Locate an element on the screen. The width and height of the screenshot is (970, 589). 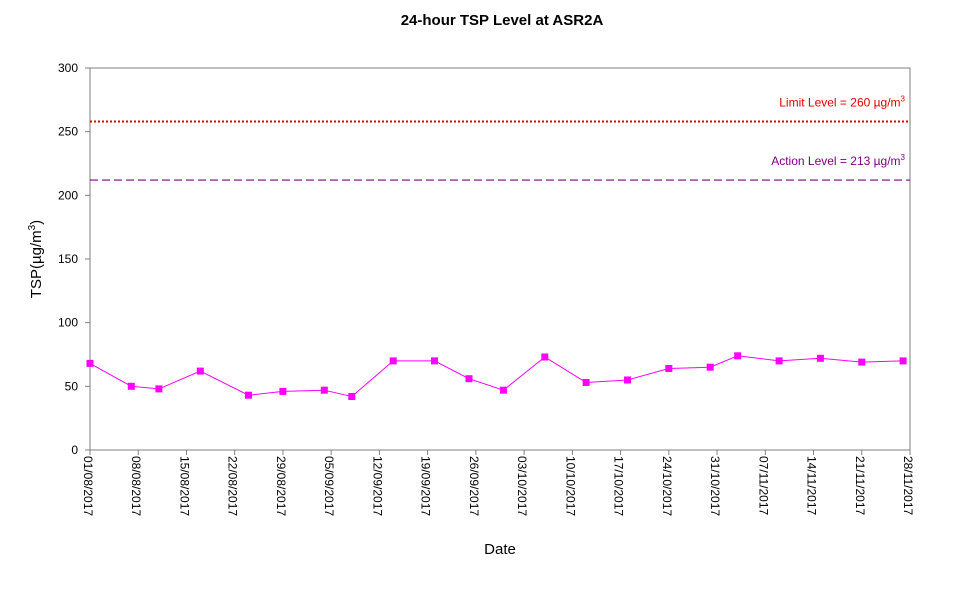
y-tick-label: 250 is located at coordinates (68, 132).